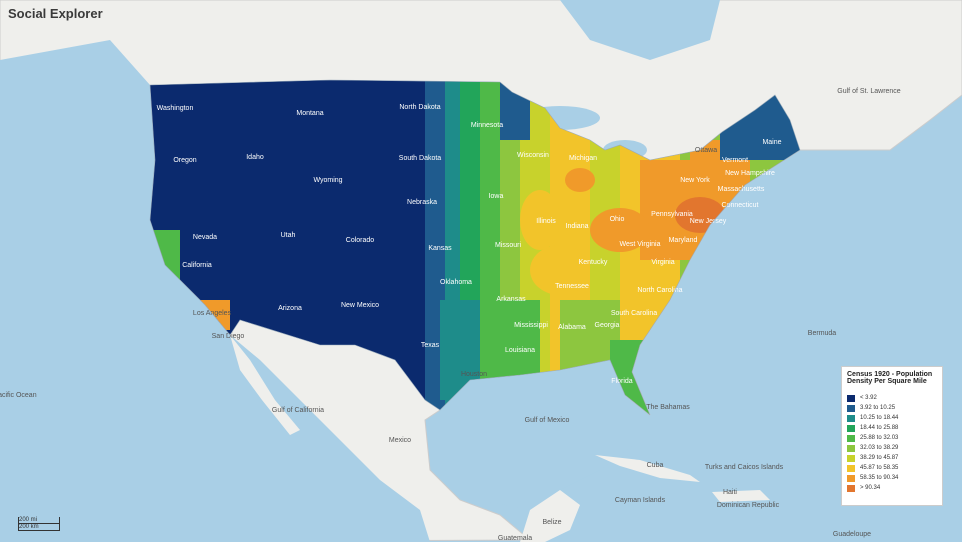 This screenshot has height=542, width=962. What do you see at coordinates (634, 313) in the screenshot?
I see `state-label: South Carolina` at bounding box center [634, 313].